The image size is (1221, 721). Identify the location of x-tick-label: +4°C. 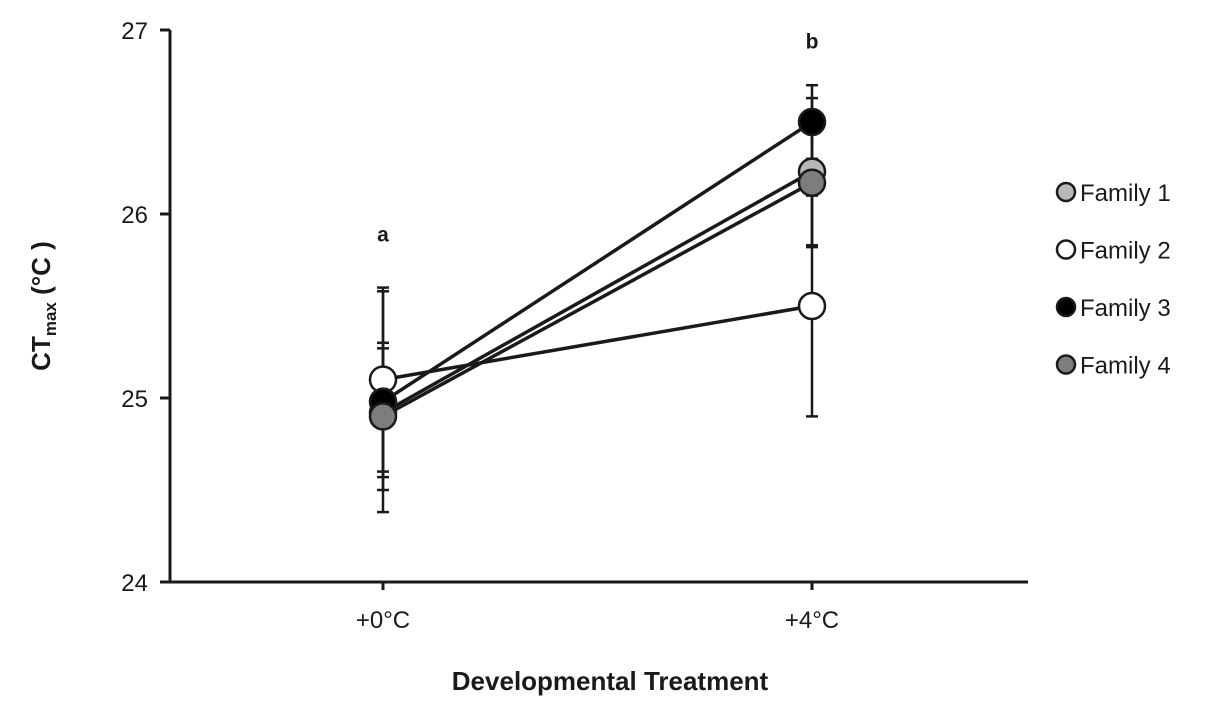
(812, 620).